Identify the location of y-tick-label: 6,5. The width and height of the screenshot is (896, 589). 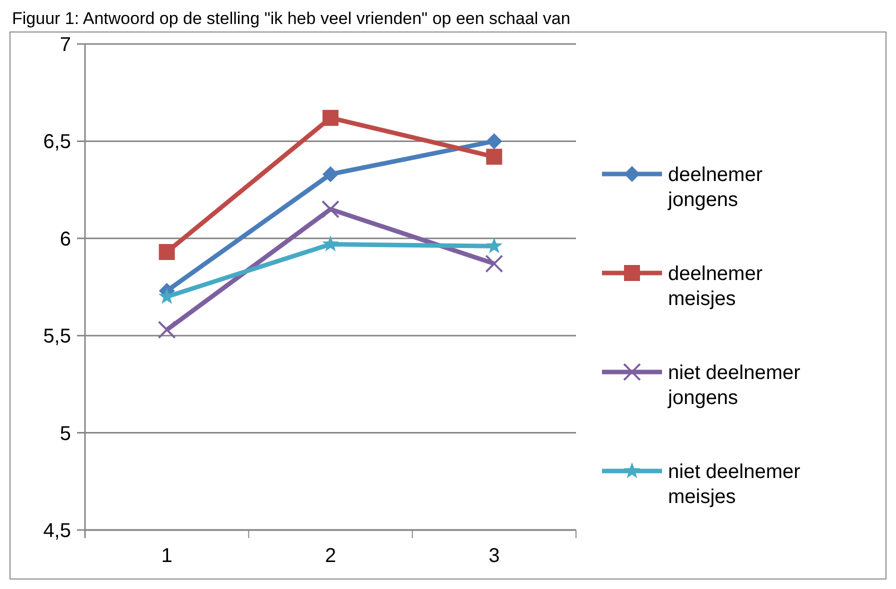
(57, 142).